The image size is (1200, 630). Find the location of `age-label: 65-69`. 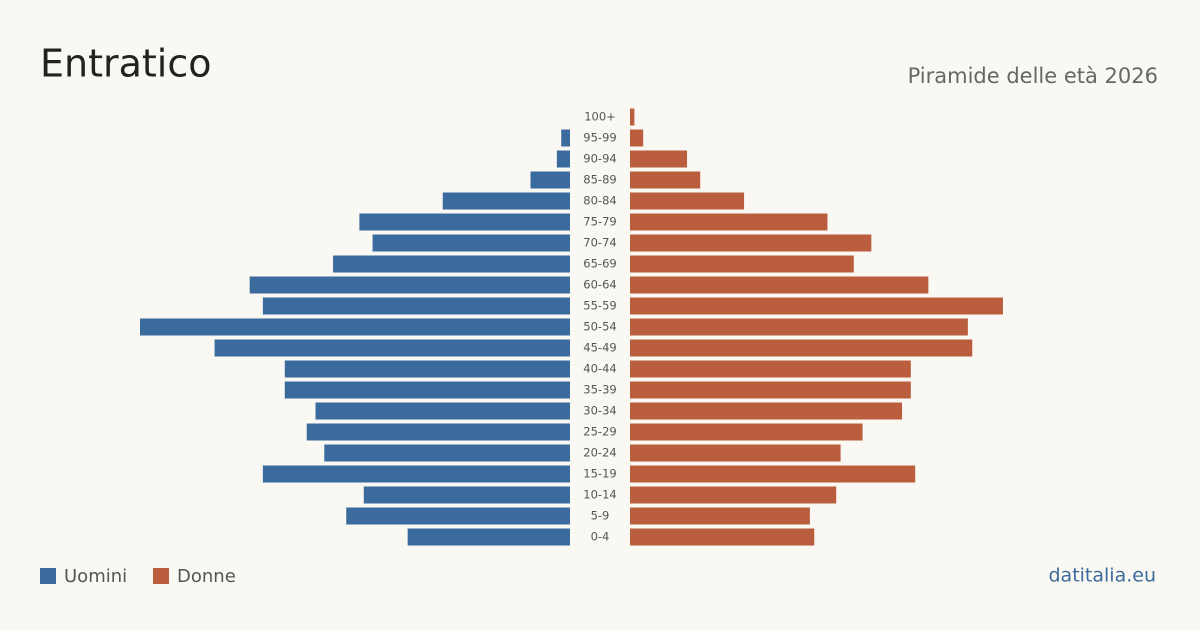

age-label: 65-69 is located at coordinates (599, 264).